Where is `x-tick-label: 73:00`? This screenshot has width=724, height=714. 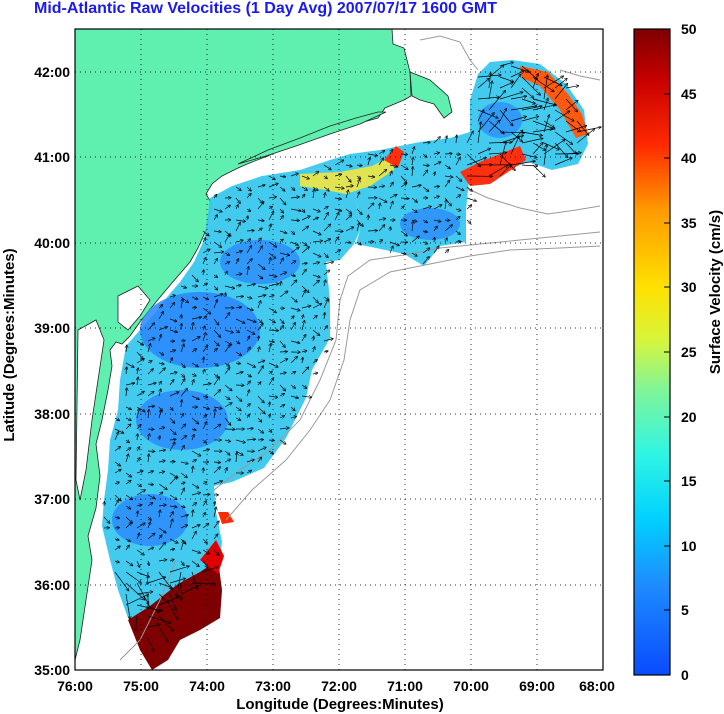
x-tick-label: 73:00 is located at coordinates (273, 686).